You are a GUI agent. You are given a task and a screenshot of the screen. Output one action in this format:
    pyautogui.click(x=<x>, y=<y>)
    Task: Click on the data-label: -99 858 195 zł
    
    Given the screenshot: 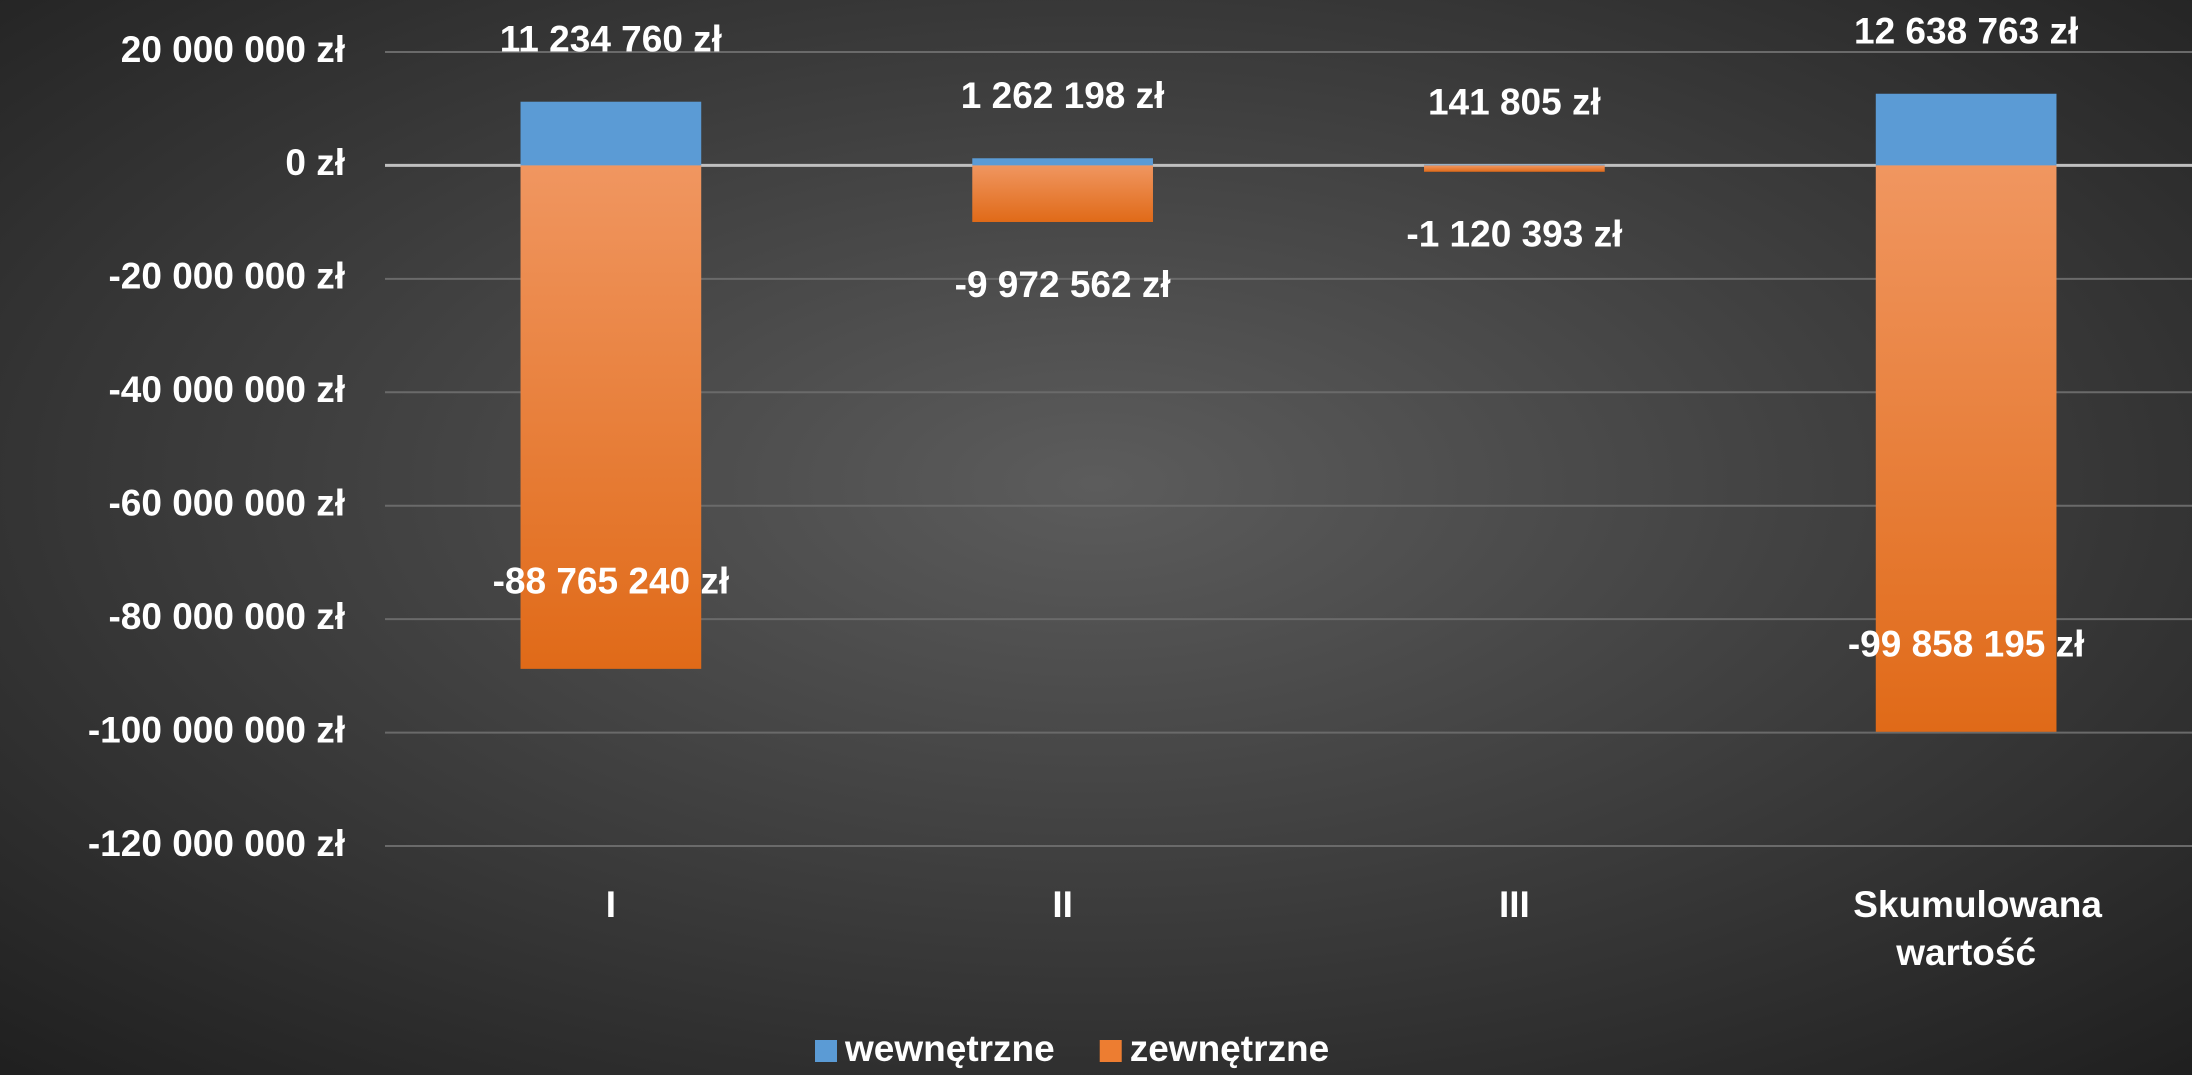 What is the action you would take?
    pyautogui.click(x=1966, y=644)
    